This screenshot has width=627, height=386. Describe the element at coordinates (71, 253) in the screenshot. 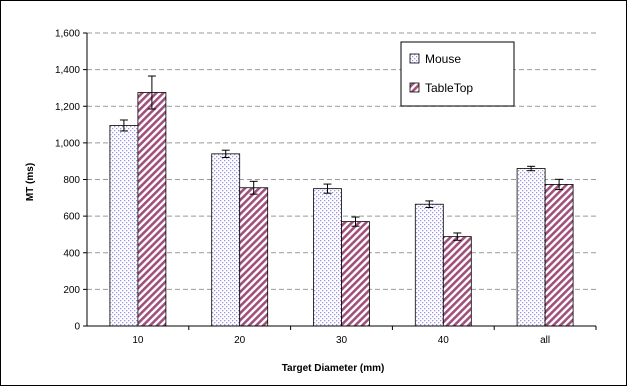

I see `y-tick-label: 400` at that location.